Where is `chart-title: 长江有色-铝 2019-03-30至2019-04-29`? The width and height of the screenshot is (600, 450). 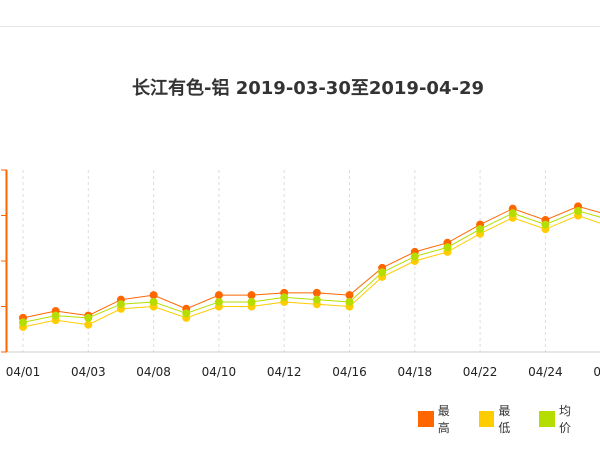 chart-title: 长江有色-铝 2019-03-30至2019-04-29 is located at coordinates (307, 88).